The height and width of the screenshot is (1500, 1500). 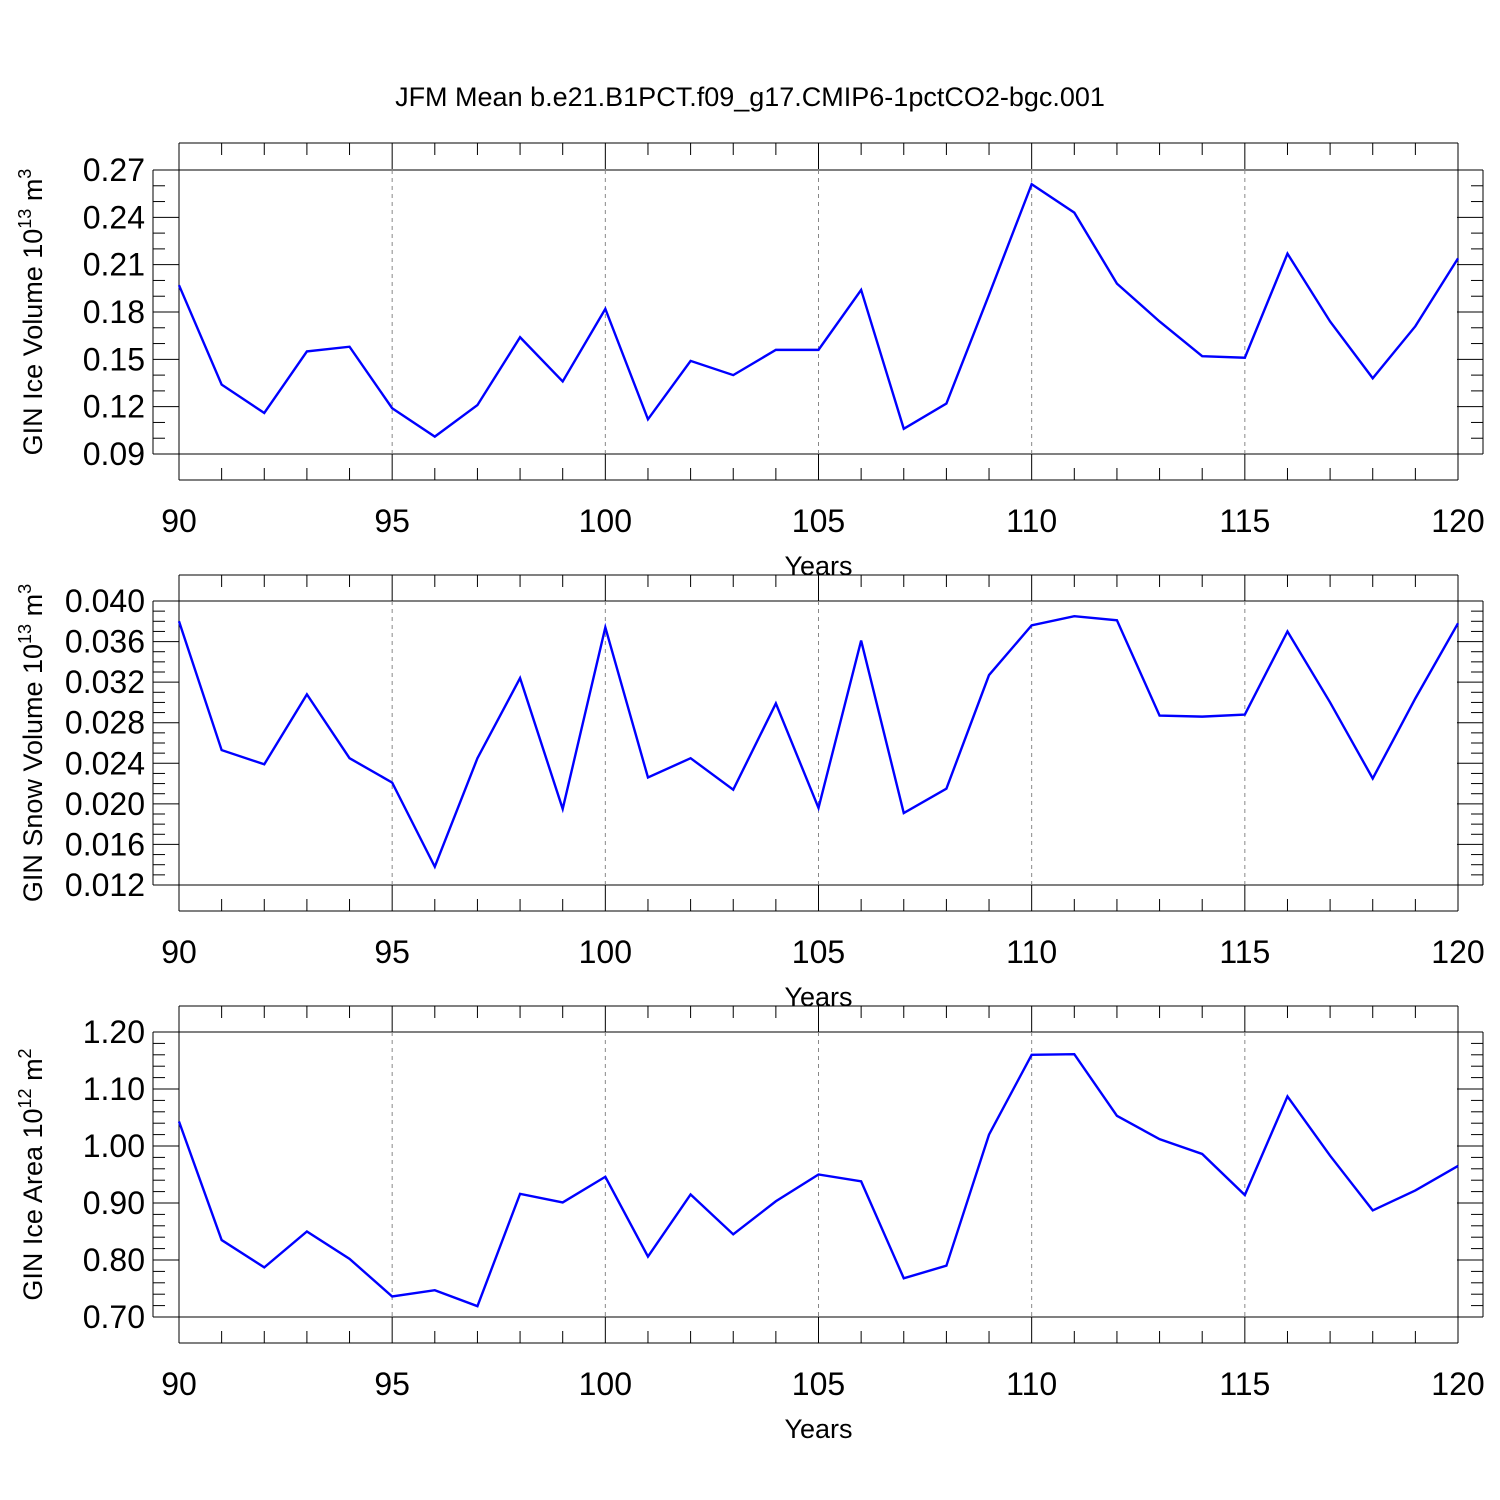 What do you see at coordinates (25, 1053) in the screenshot?
I see `y-axis-title-superscript: 2` at bounding box center [25, 1053].